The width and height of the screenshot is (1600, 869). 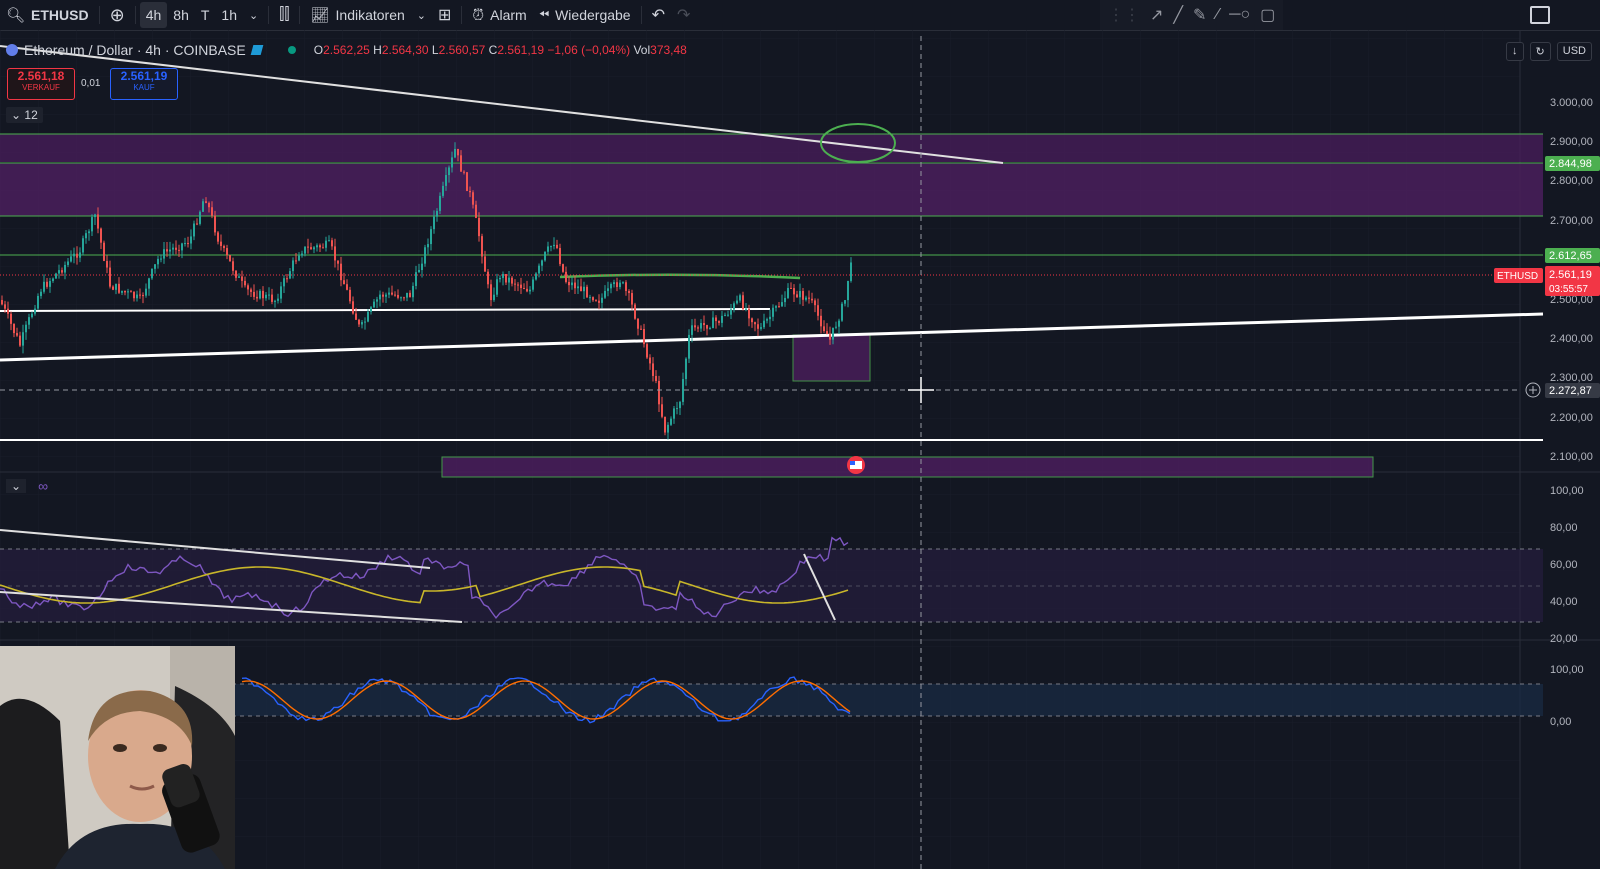 I want to click on interval-8h: 8h, so click(x=181, y=15).